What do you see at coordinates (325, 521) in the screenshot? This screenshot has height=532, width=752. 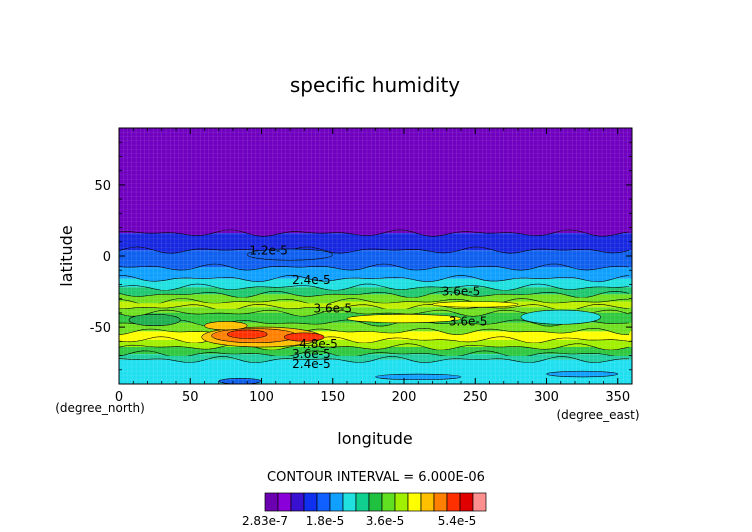 I see `colorbar-label: 1.8e-5` at bounding box center [325, 521].